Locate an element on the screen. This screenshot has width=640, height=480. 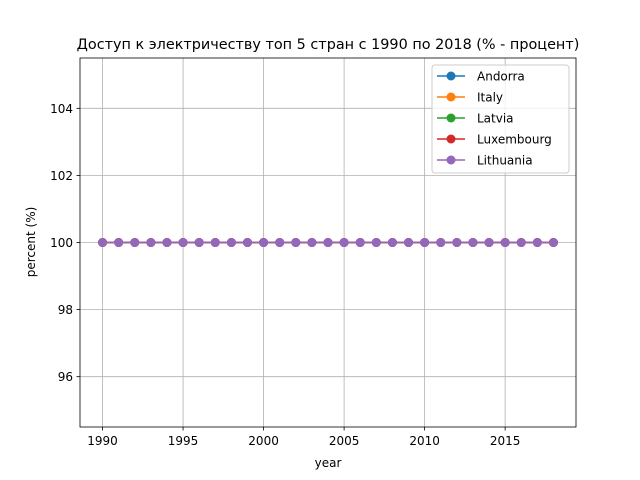
legend-item-luxembourg: Luxembourg is located at coordinates (494, 140).